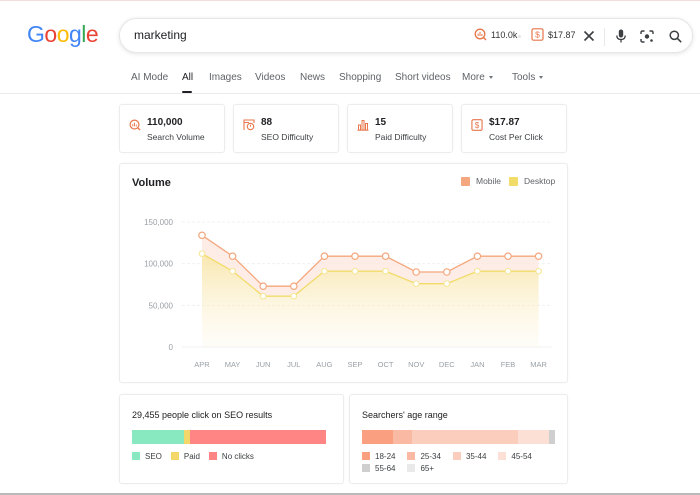 The width and height of the screenshot is (700, 495). What do you see at coordinates (158, 437) in the screenshot?
I see `bar-segment-seo` at bounding box center [158, 437].